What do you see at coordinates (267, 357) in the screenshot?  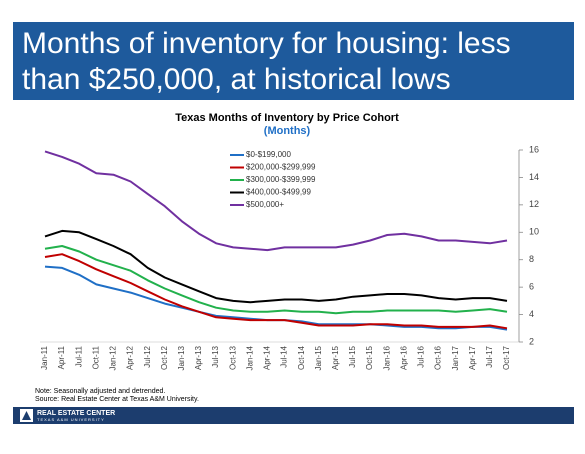 I see `x-tick-label: Apr-14` at bounding box center [267, 357].